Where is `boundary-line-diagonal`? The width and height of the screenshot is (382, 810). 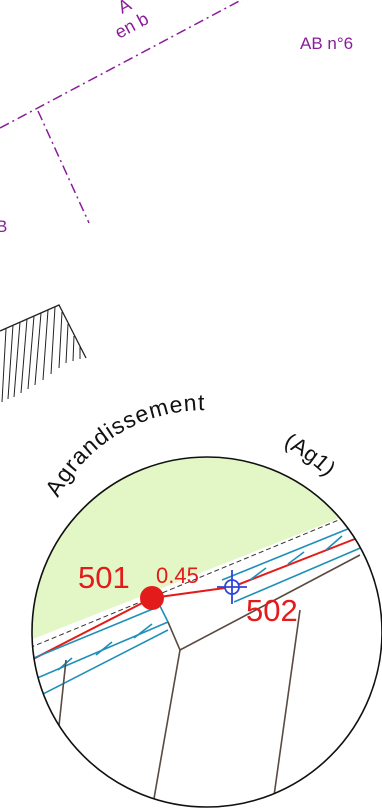
boundary-line-diagonal is located at coordinates (121, 64).